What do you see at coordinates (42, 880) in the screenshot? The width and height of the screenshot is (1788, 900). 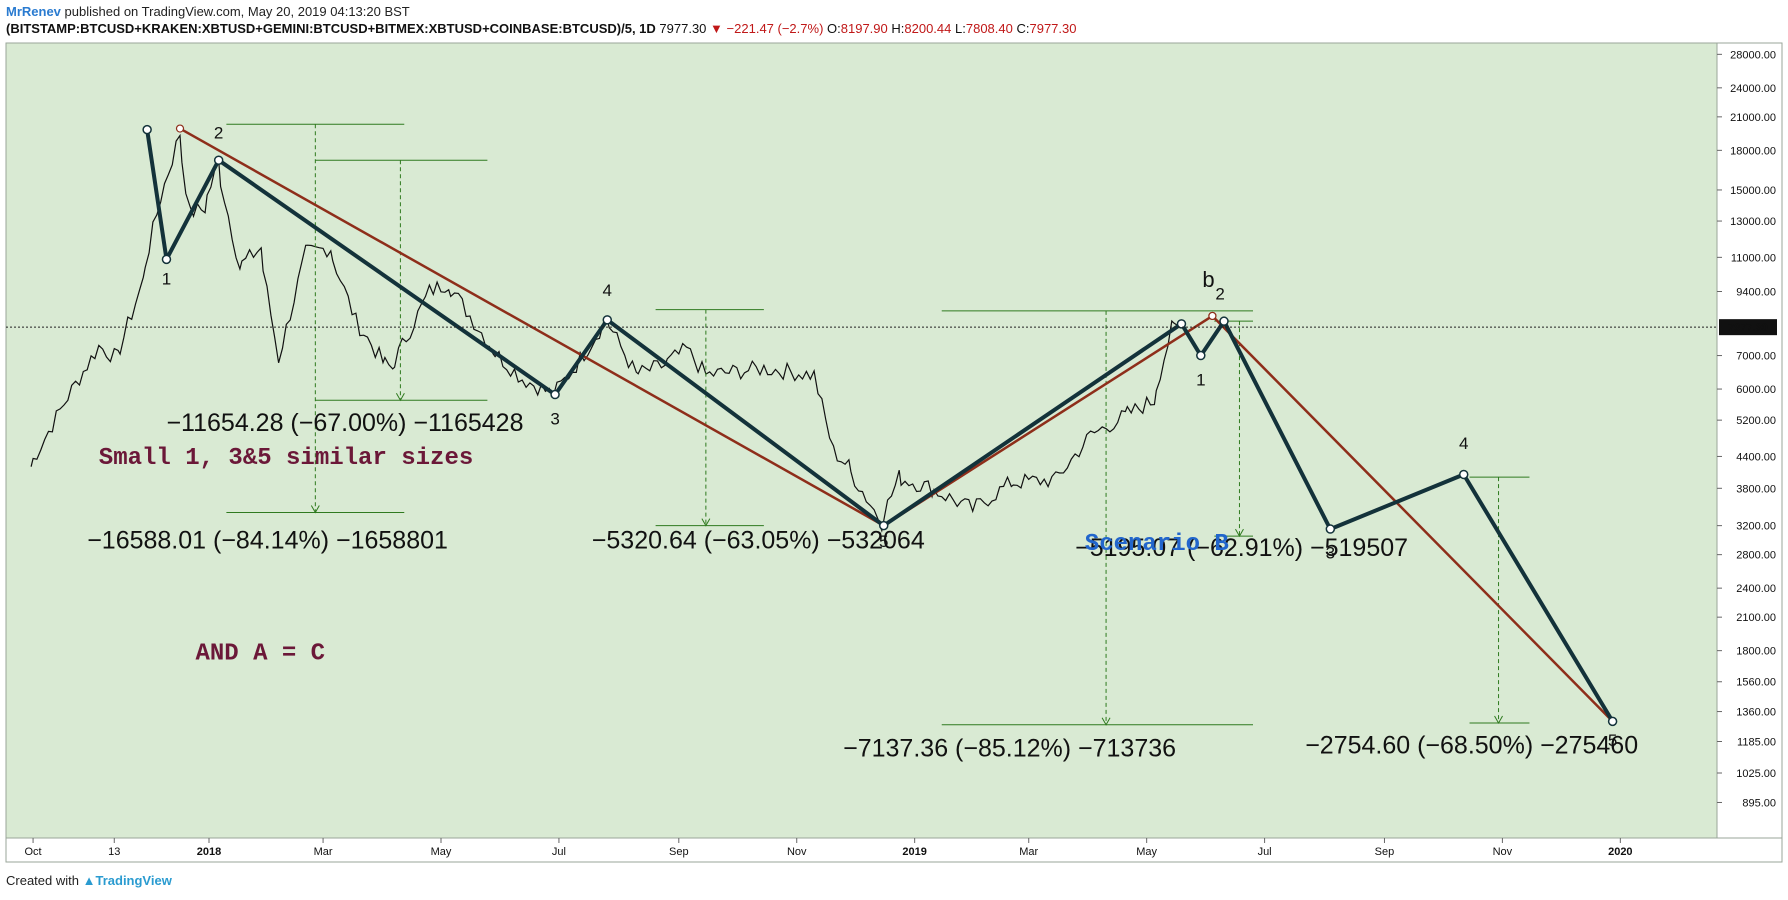 I see `created-with-text: Created with` at bounding box center [42, 880].